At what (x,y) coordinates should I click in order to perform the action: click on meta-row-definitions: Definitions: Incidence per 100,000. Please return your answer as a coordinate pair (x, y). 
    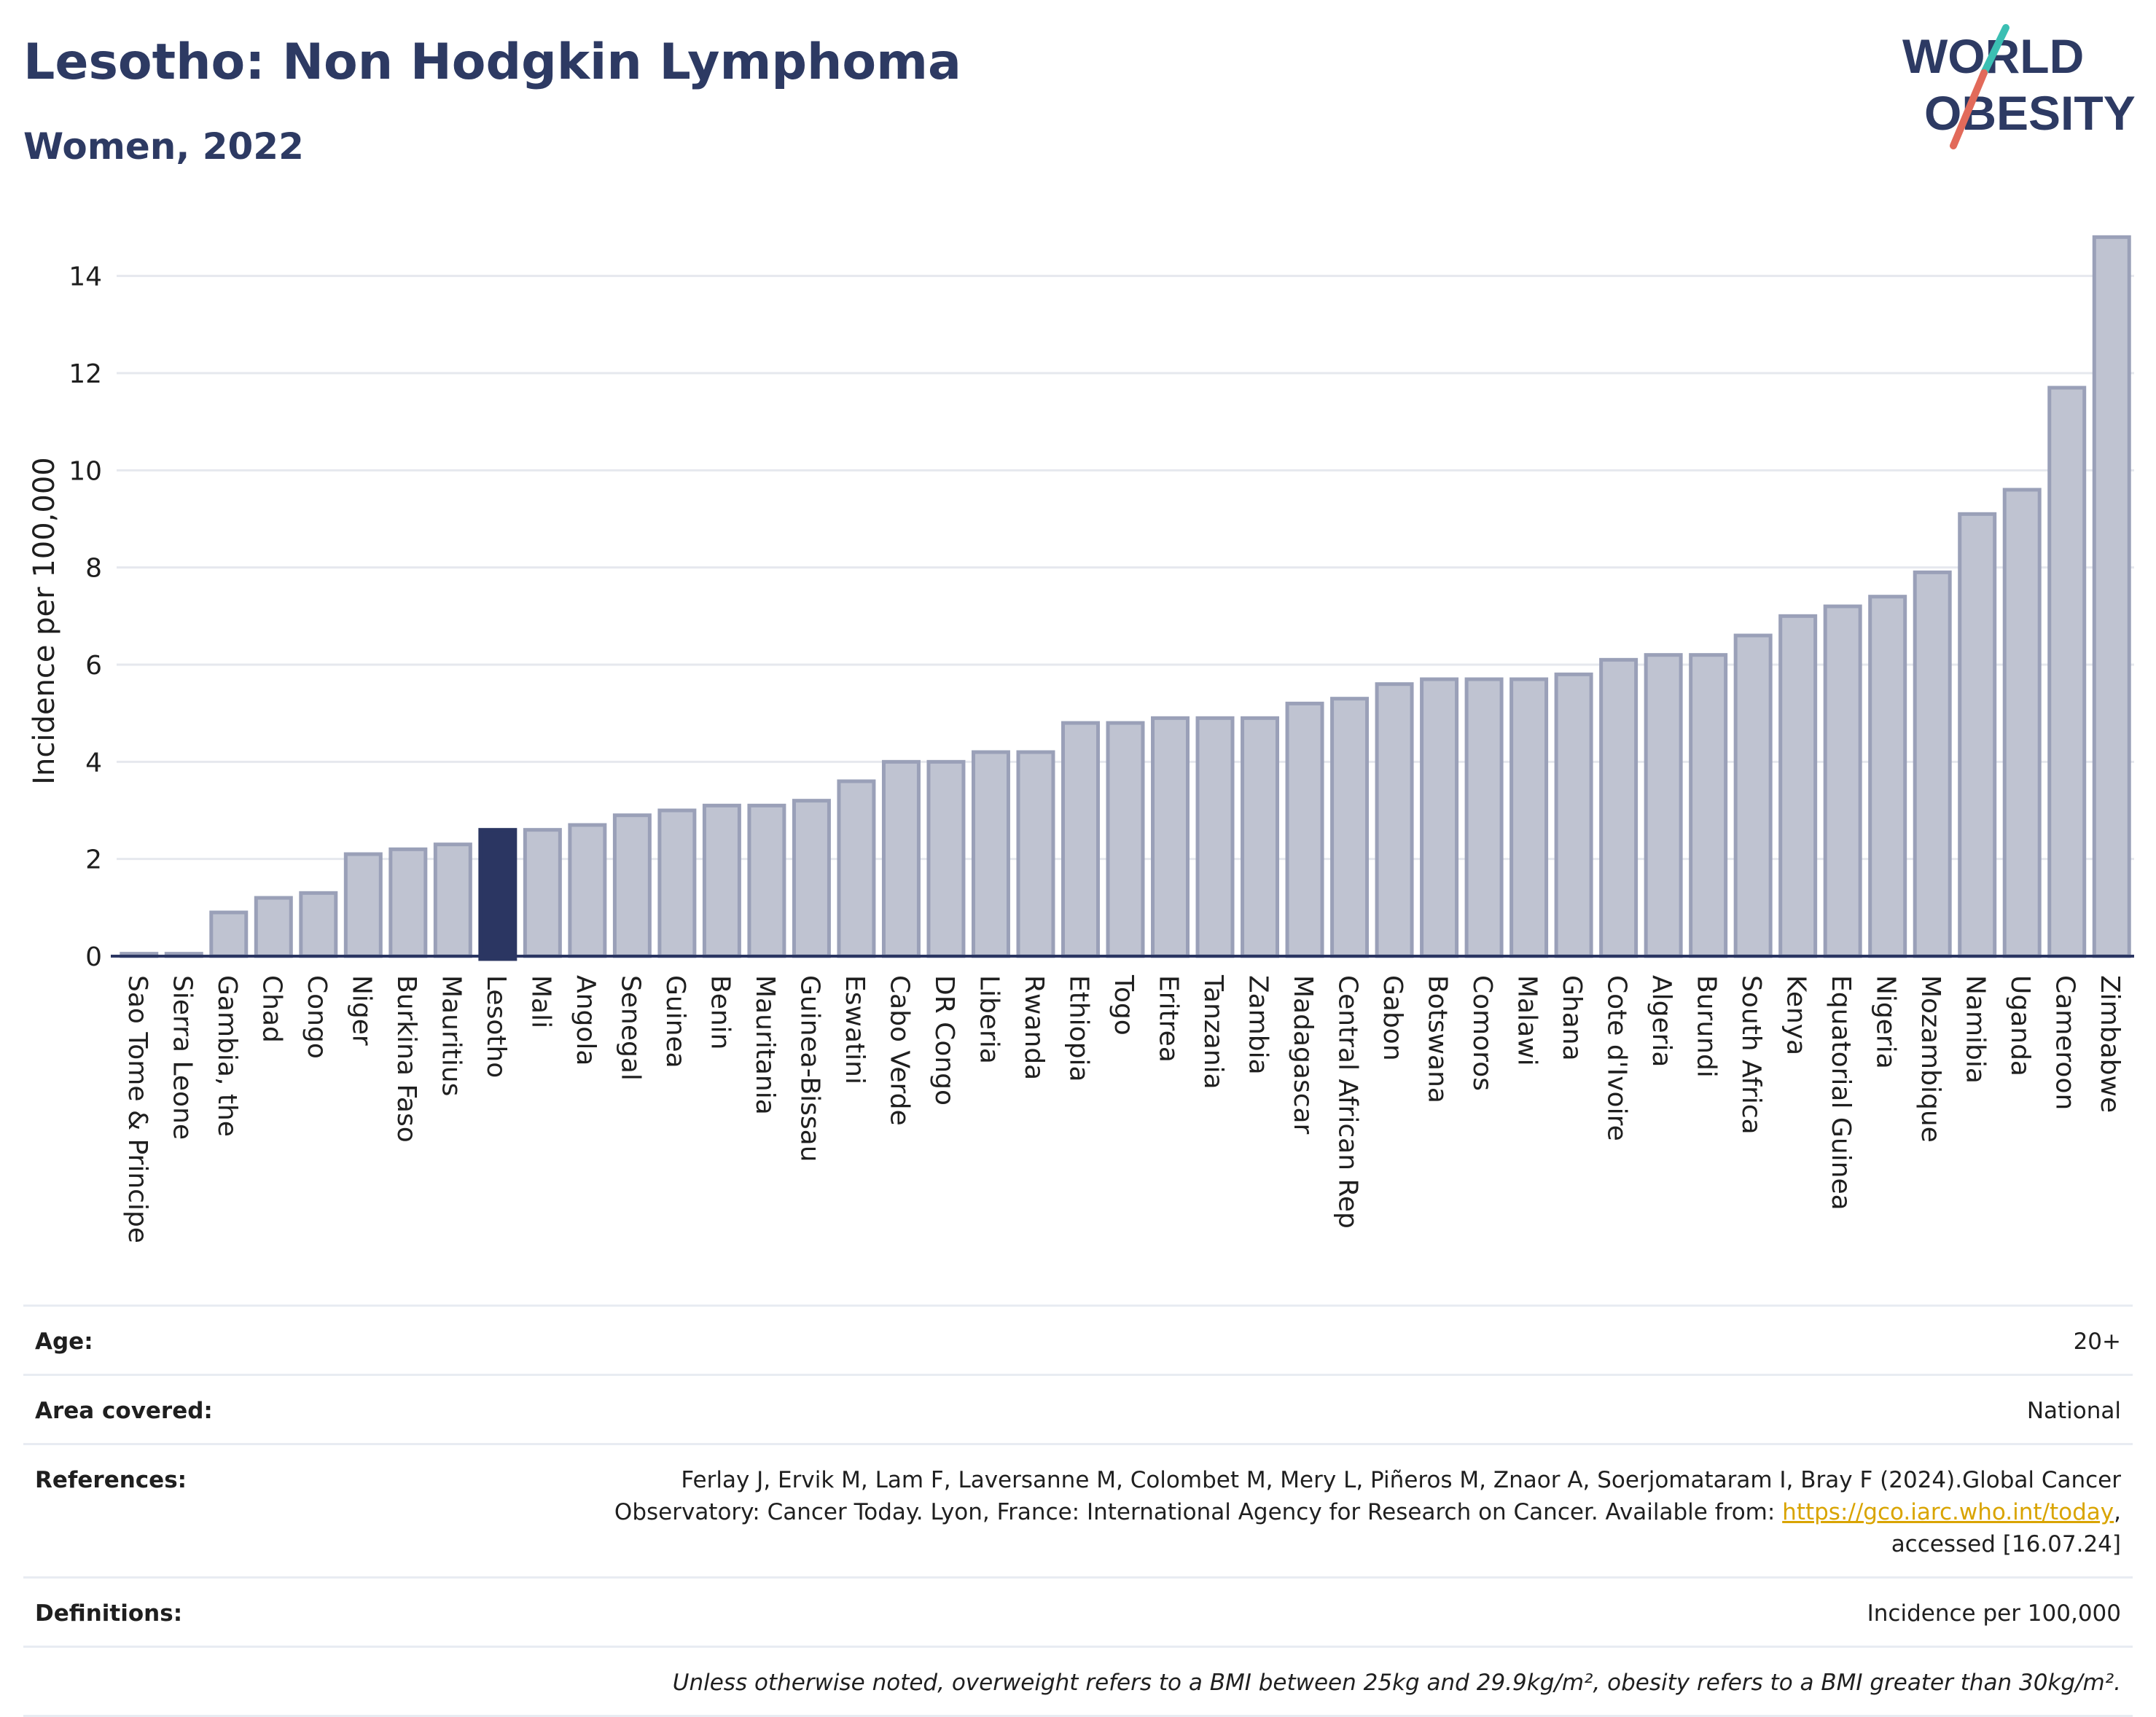
    Looking at the image, I should click on (1078, 1611).